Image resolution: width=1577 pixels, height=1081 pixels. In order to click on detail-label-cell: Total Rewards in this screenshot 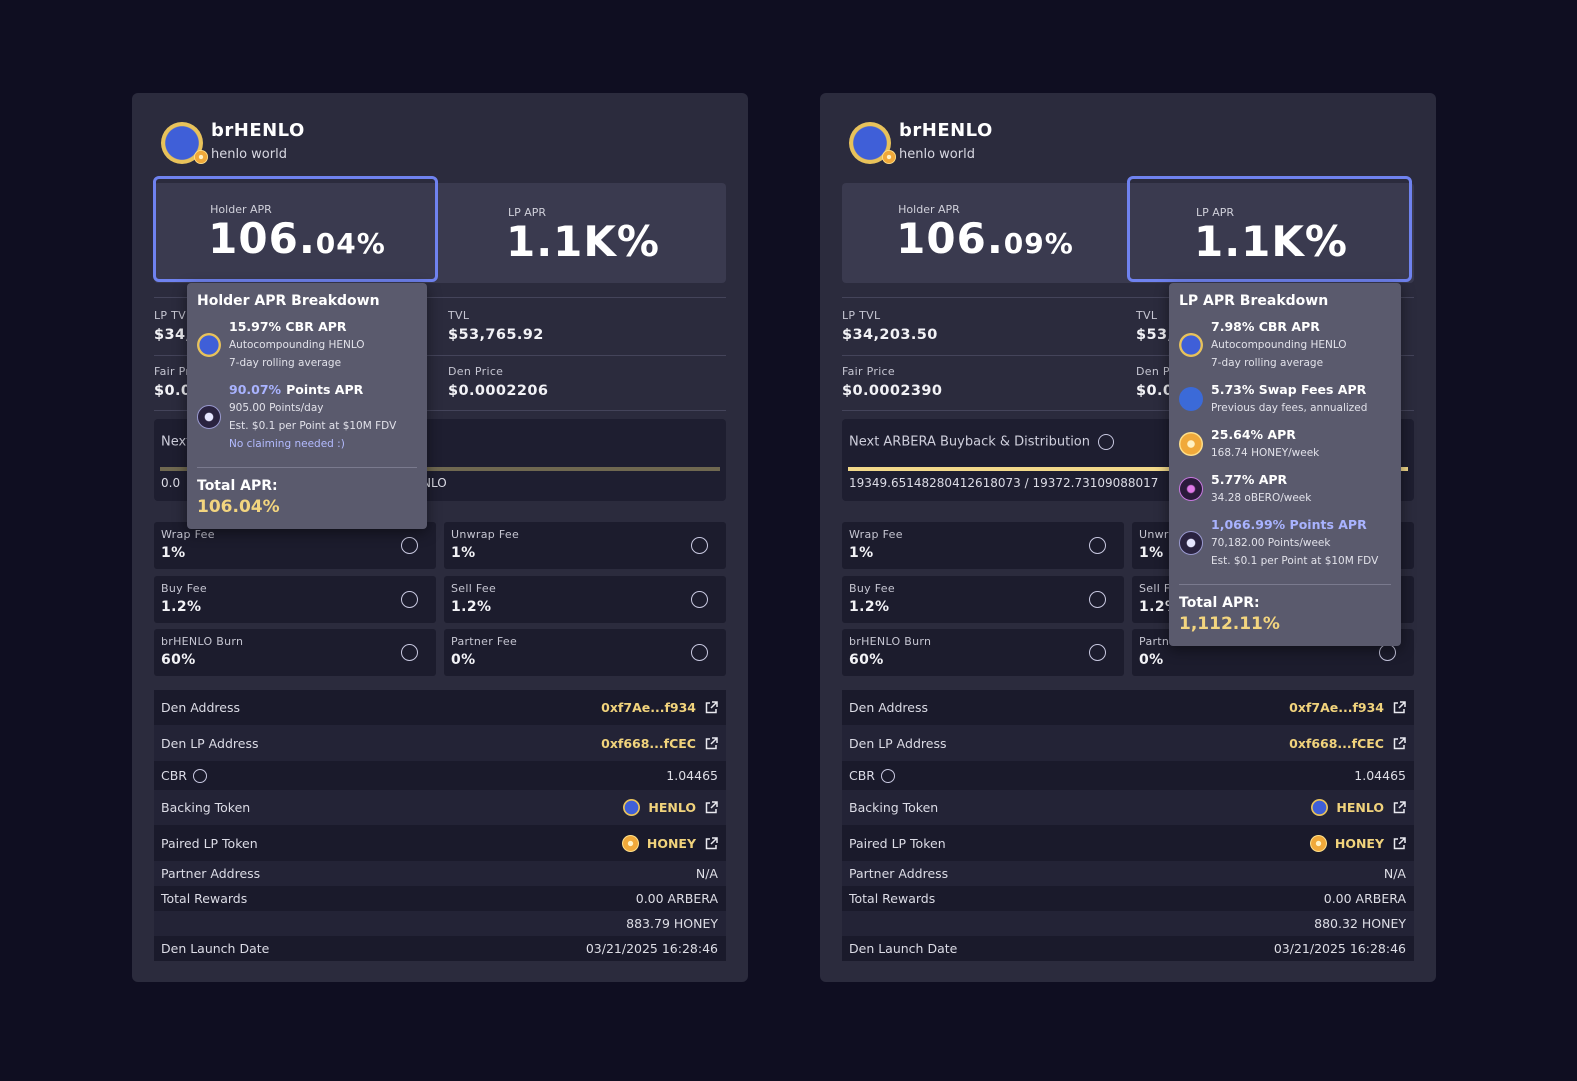, I will do `click(204, 898)`.